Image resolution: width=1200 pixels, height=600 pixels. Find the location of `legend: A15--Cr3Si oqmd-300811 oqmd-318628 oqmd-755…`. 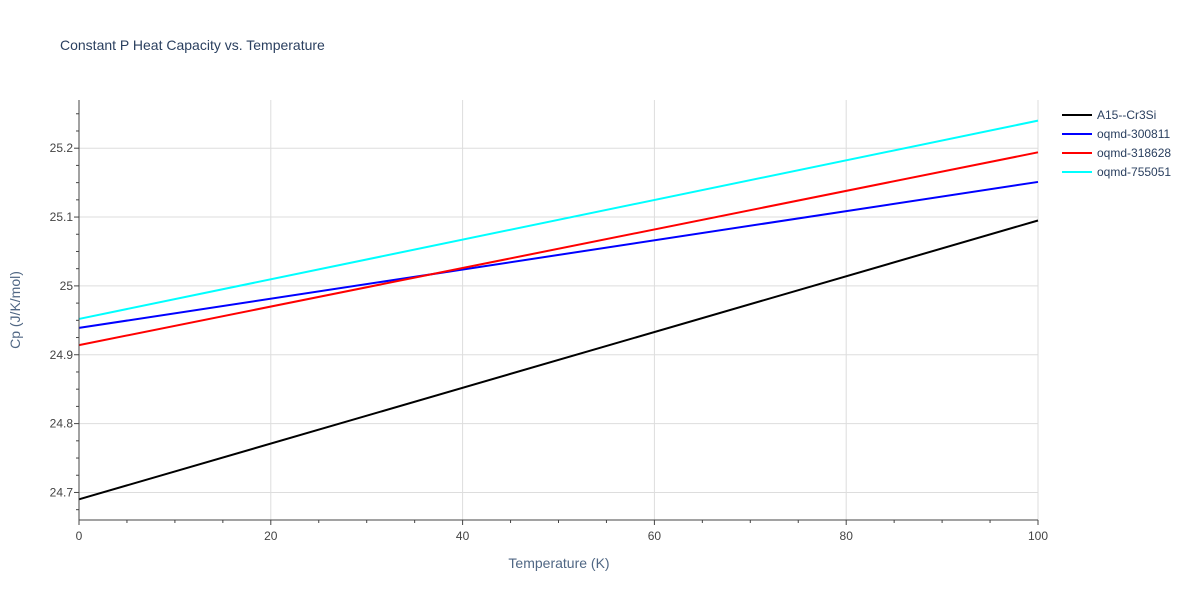

legend: A15--Cr3Si oqmd-300811 oqmd-318628 oqmd-755… is located at coordinates (1116, 143).